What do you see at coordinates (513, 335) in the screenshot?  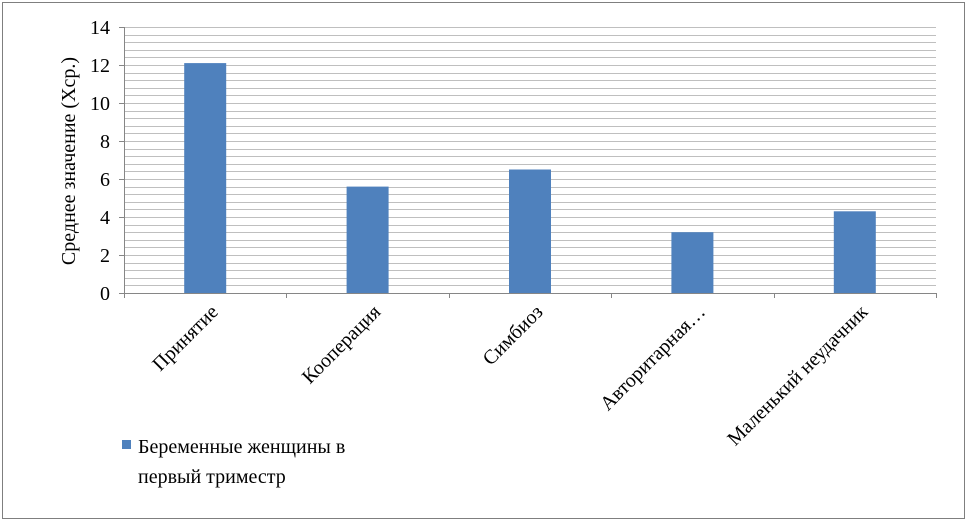 I see `x-tick-label: Симбиоз` at bounding box center [513, 335].